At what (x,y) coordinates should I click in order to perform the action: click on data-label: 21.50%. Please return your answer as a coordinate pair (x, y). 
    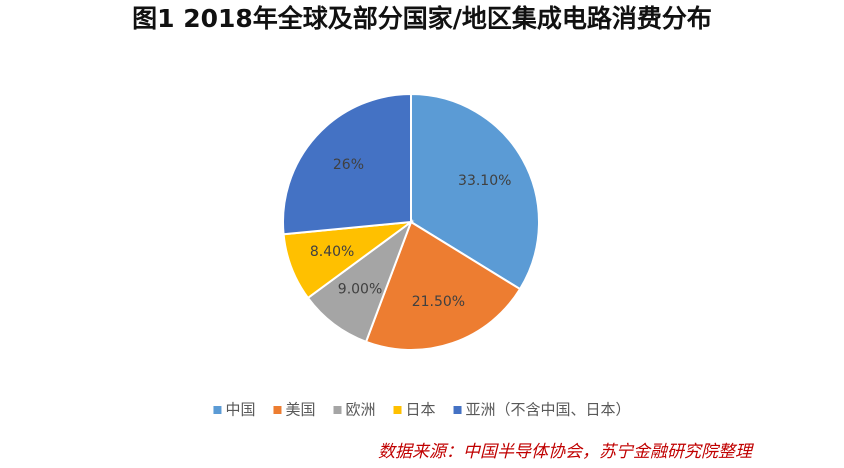
    Looking at the image, I should click on (438, 302).